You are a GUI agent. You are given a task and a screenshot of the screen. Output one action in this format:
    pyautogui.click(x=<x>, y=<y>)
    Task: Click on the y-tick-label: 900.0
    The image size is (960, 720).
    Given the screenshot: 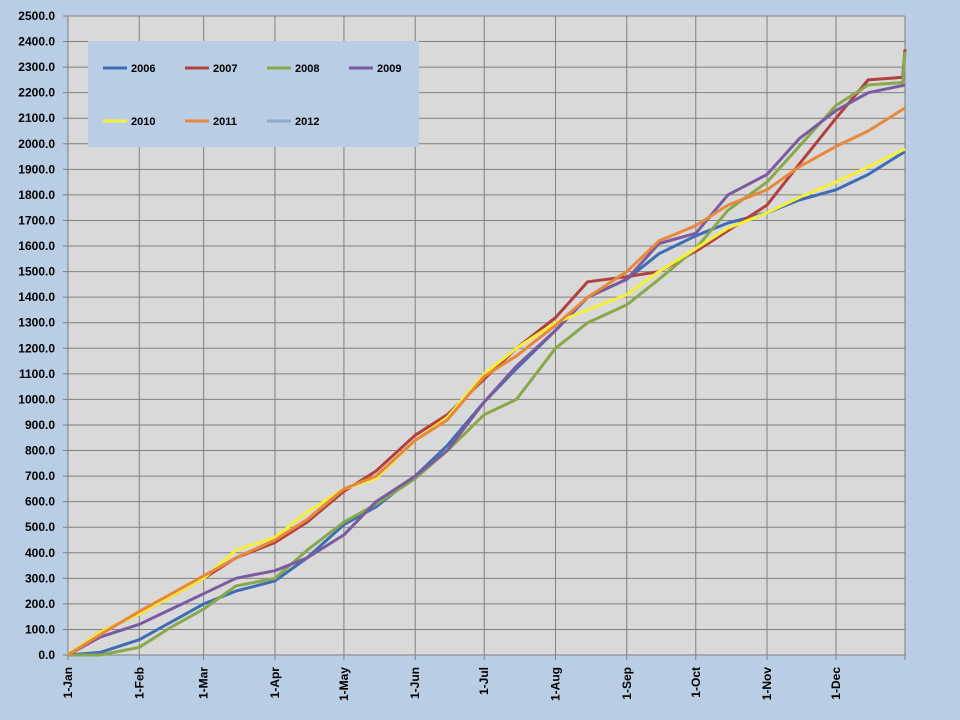 What is the action you would take?
    pyautogui.click(x=40, y=425)
    